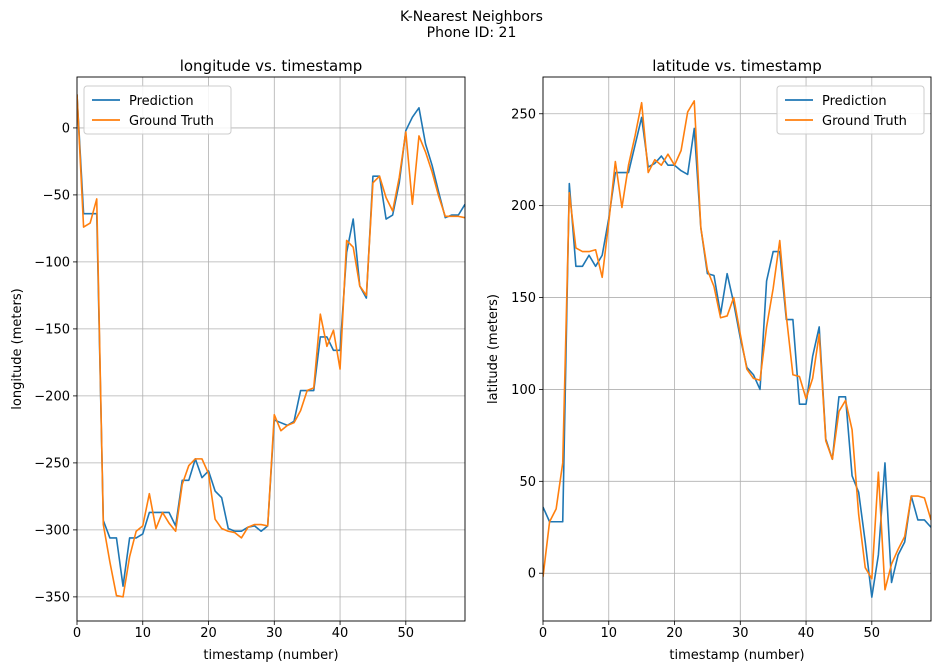  What do you see at coordinates (17, 348) in the screenshot?
I see `y-axis-label: longitude (meters)` at bounding box center [17, 348].